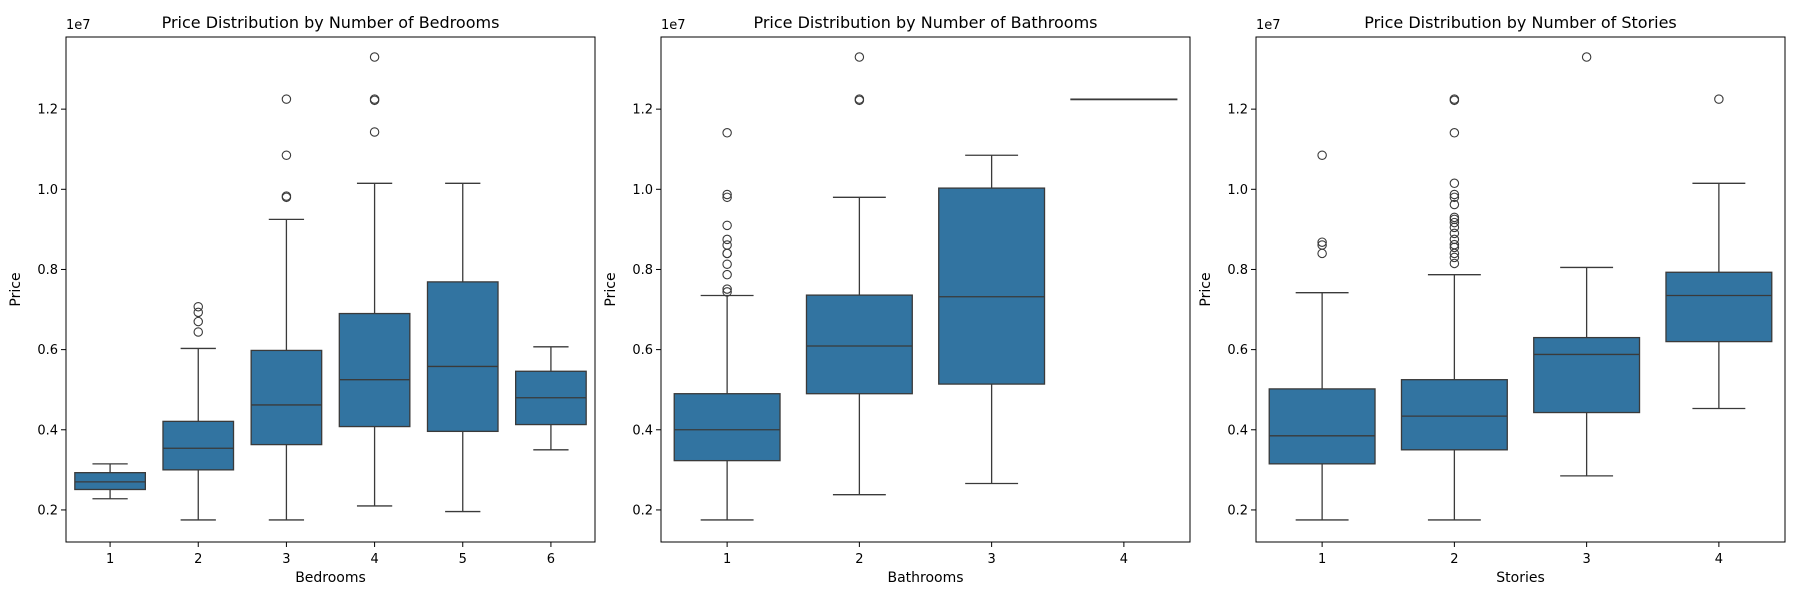  What do you see at coordinates (551, 559) in the screenshot?
I see `x-tick-label: 6` at bounding box center [551, 559].